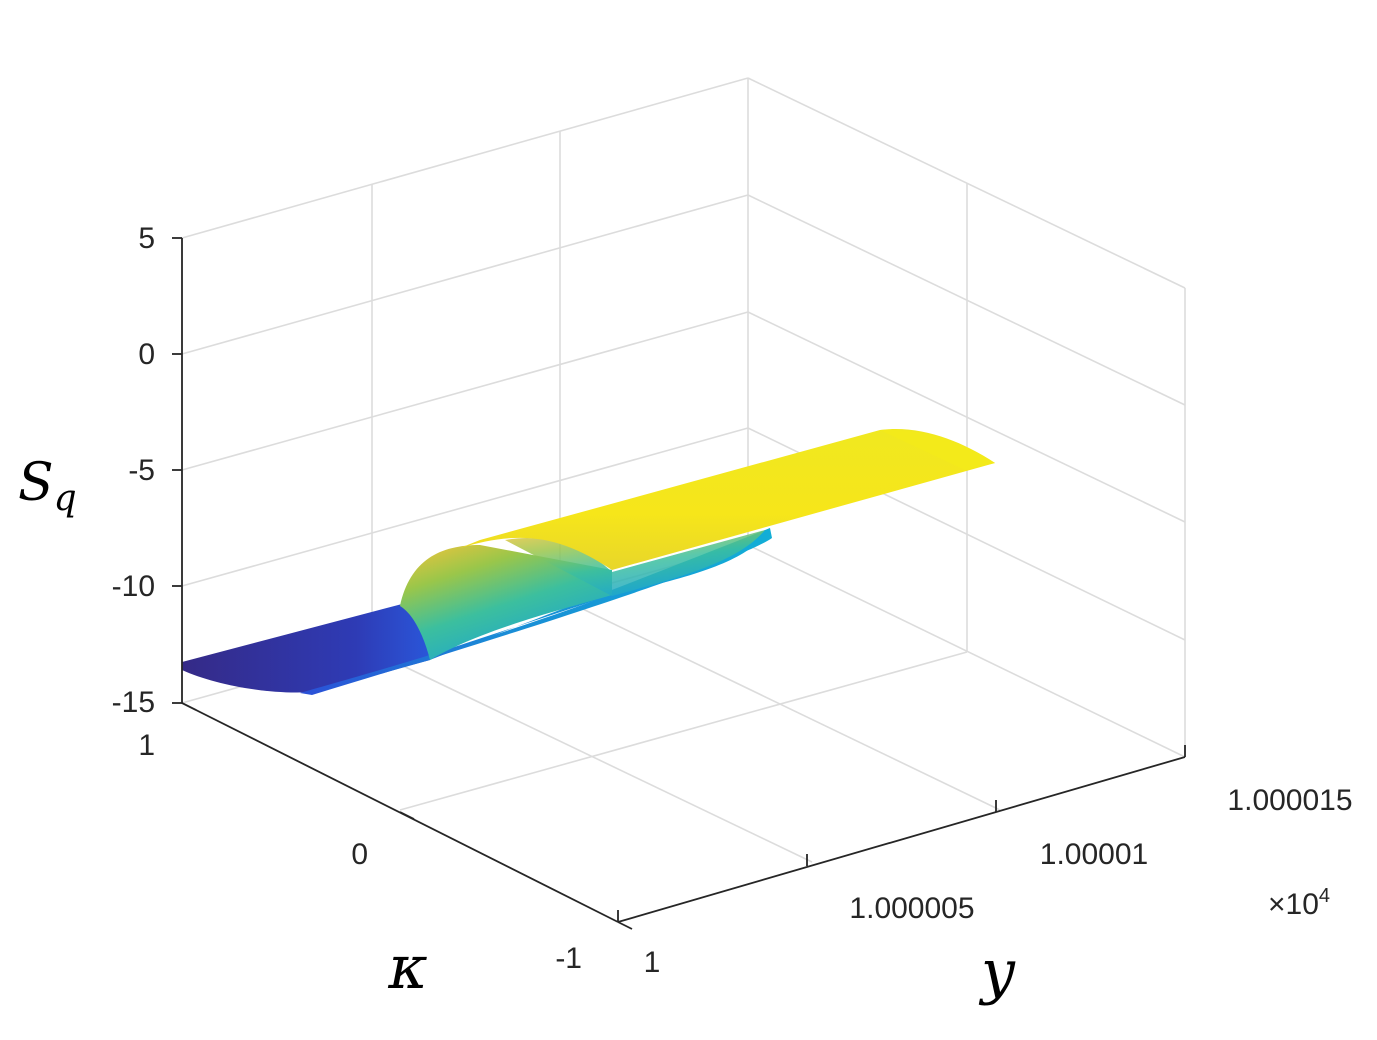 The width and height of the screenshot is (1377, 1040). I want to click on y-tick-label: 1.00001, so click(1094, 854).